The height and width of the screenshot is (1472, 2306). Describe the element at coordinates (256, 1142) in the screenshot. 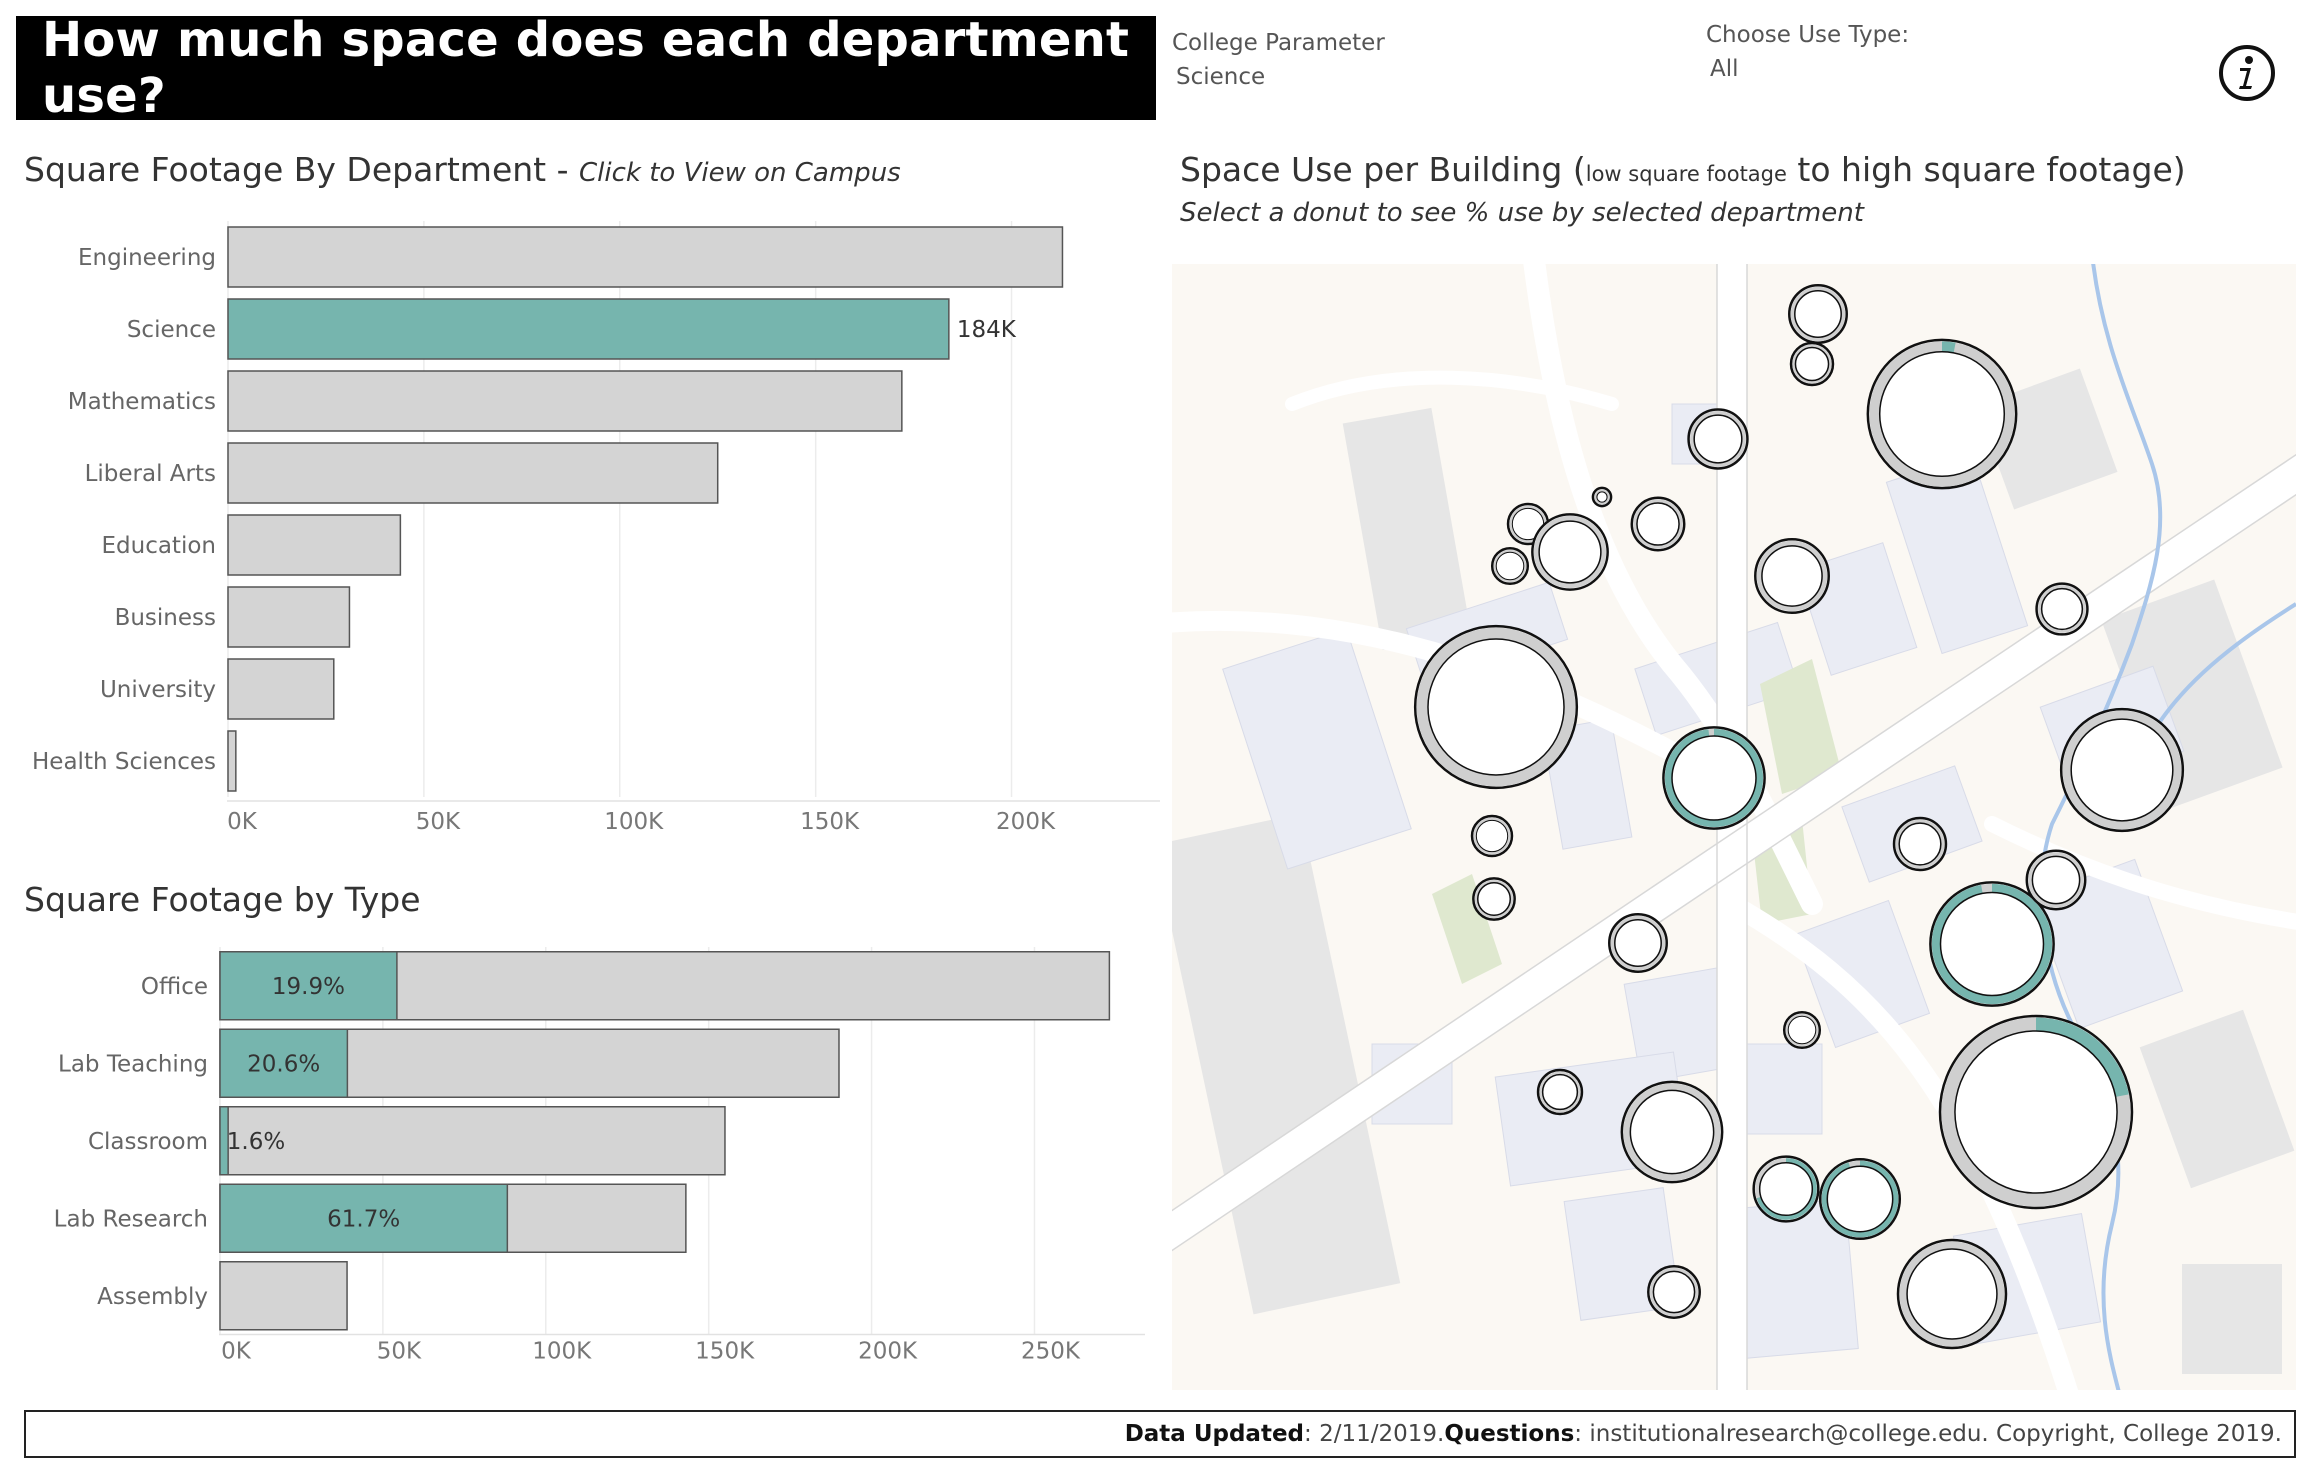

I see `type-pct-label: 1.6%` at that location.